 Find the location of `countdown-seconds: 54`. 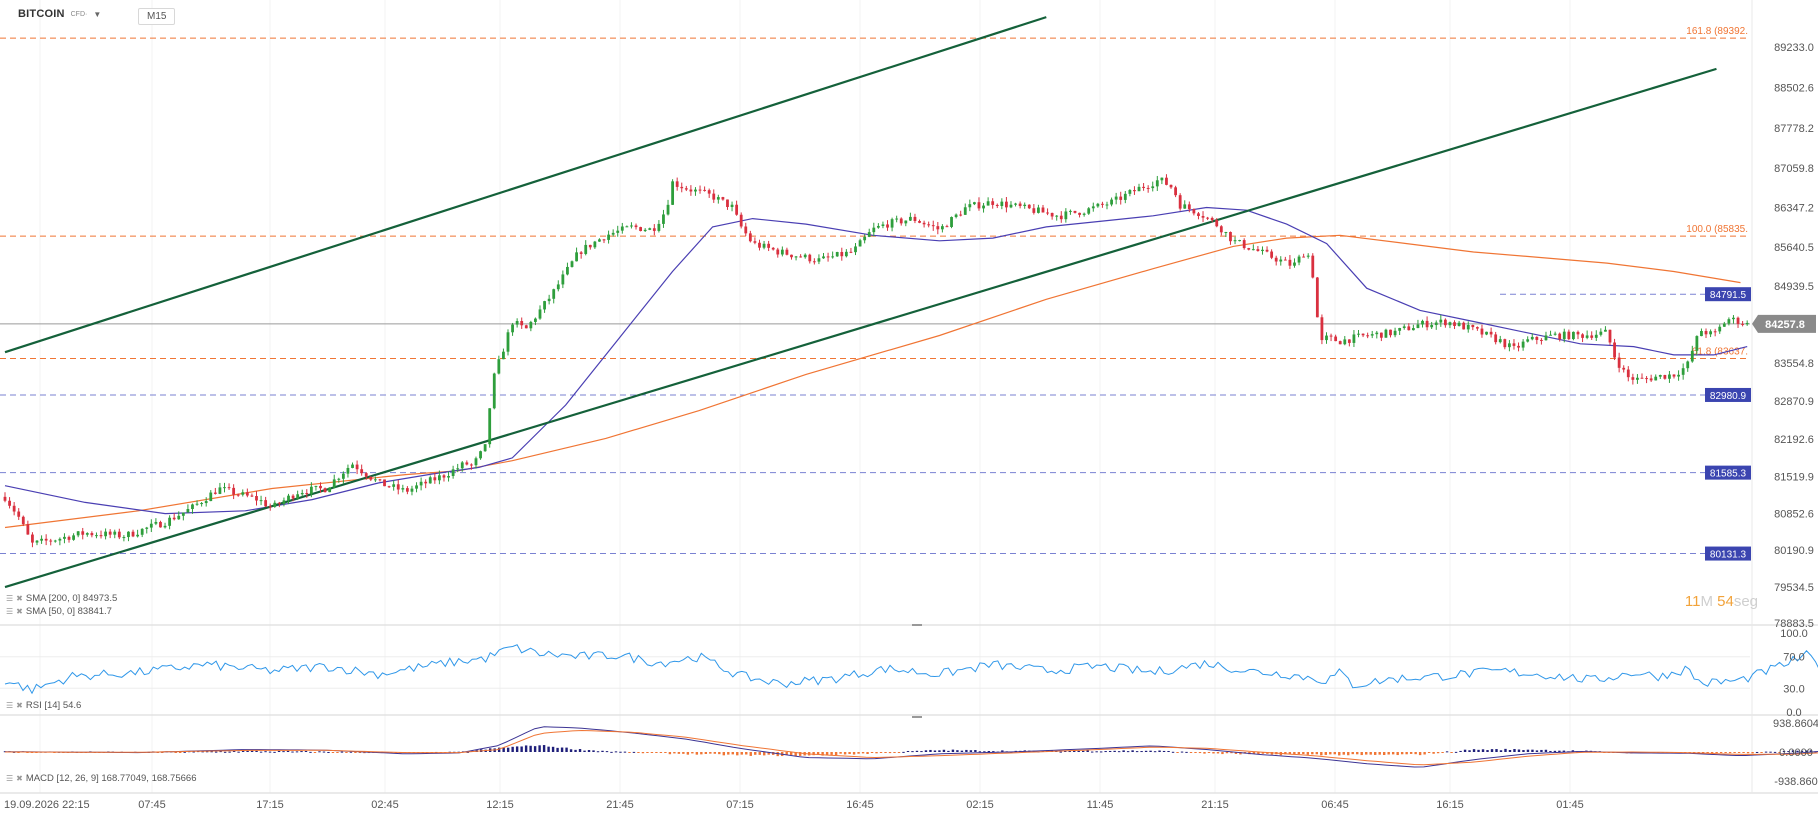

countdown-seconds: 54 is located at coordinates (1725, 601).